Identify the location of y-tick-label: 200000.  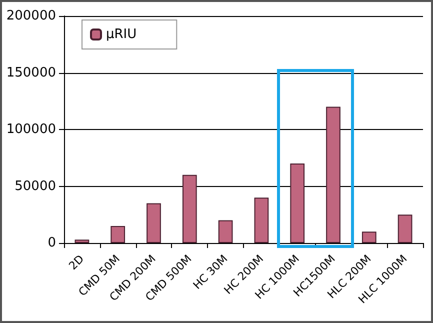
(31, 16).